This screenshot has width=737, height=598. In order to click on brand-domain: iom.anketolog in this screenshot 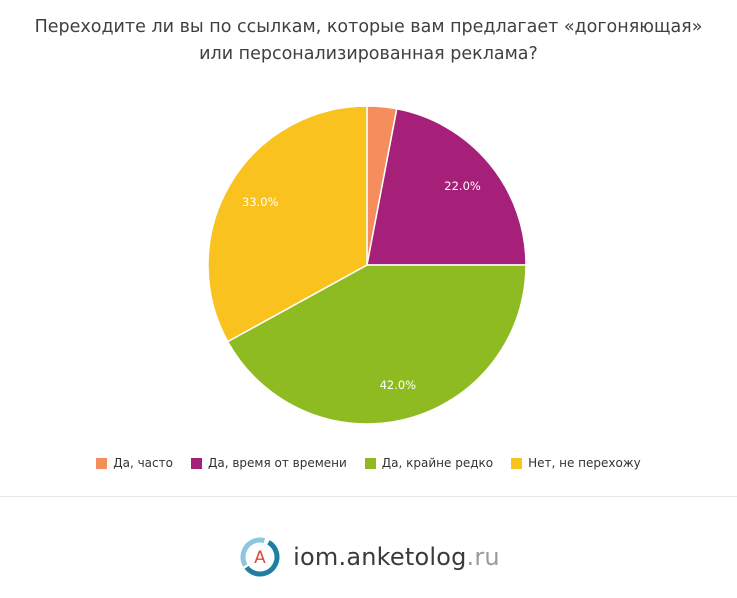, I will do `click(380, 557)`.